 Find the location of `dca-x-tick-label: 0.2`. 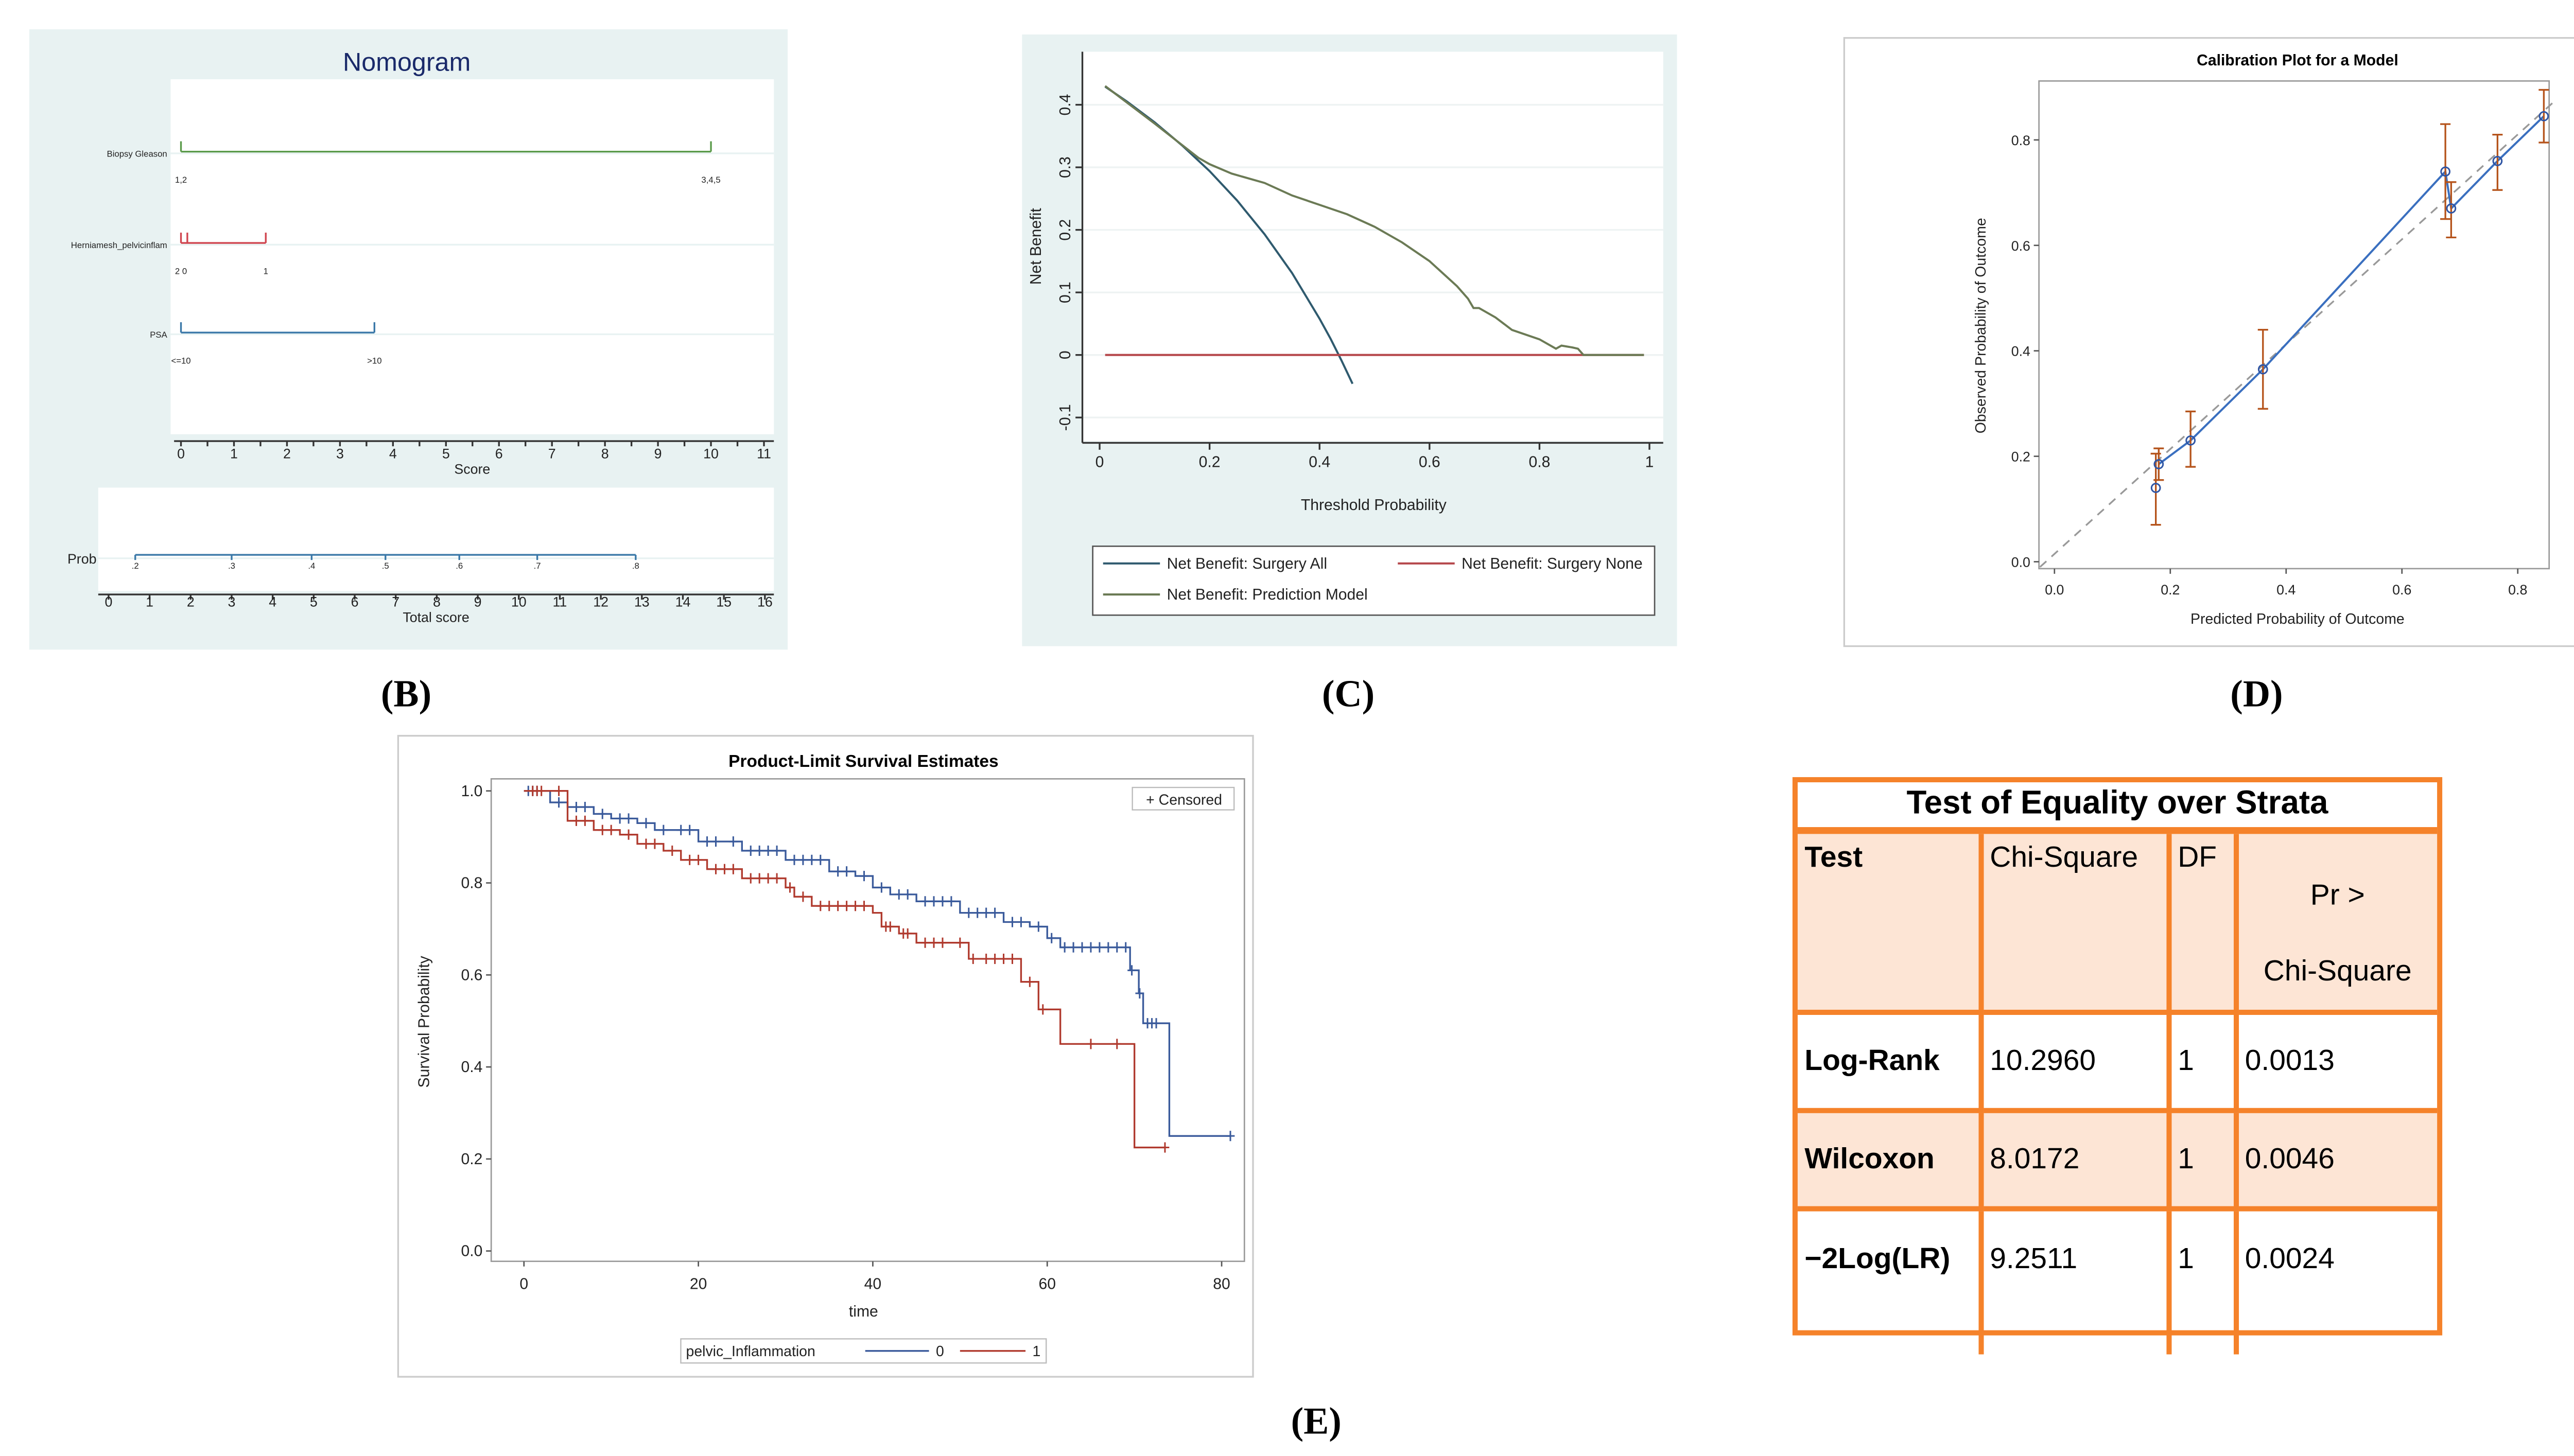

dca-x-tick-label: 0.2 is located at coordinates (1210, 461).